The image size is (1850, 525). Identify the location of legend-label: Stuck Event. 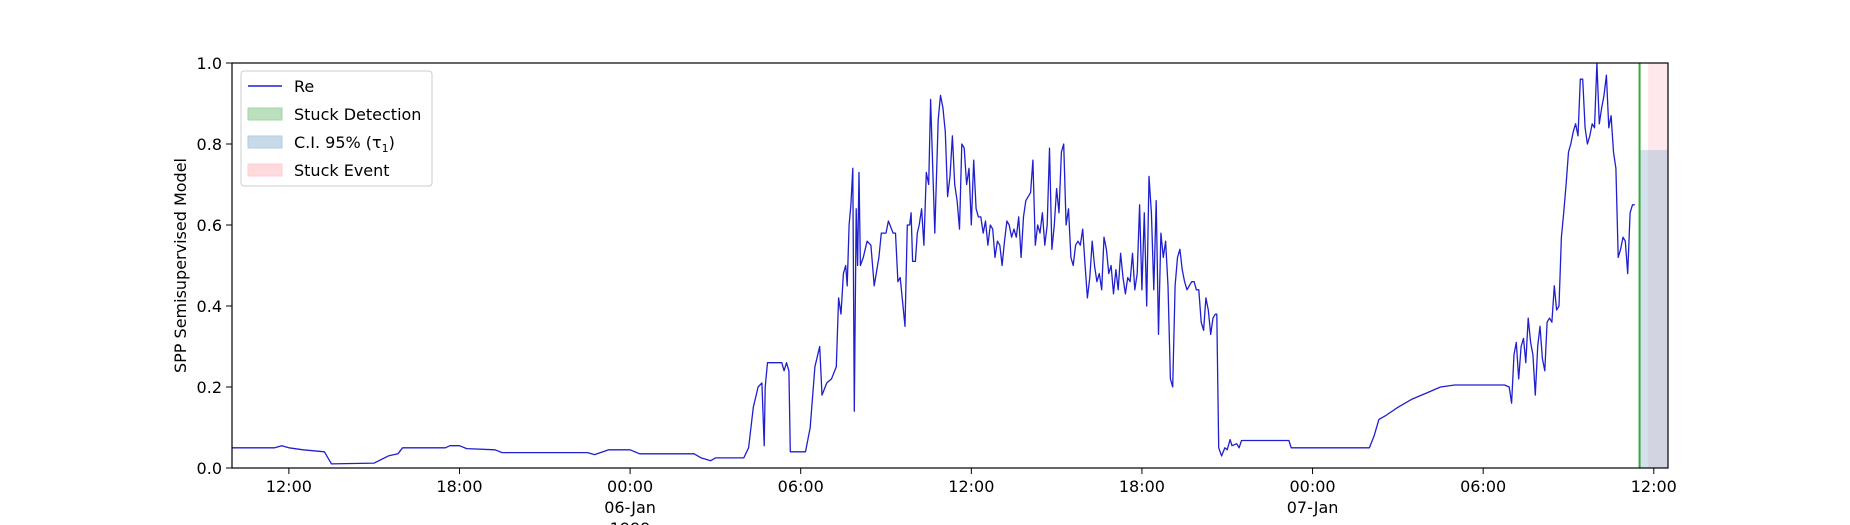
(342, 170).